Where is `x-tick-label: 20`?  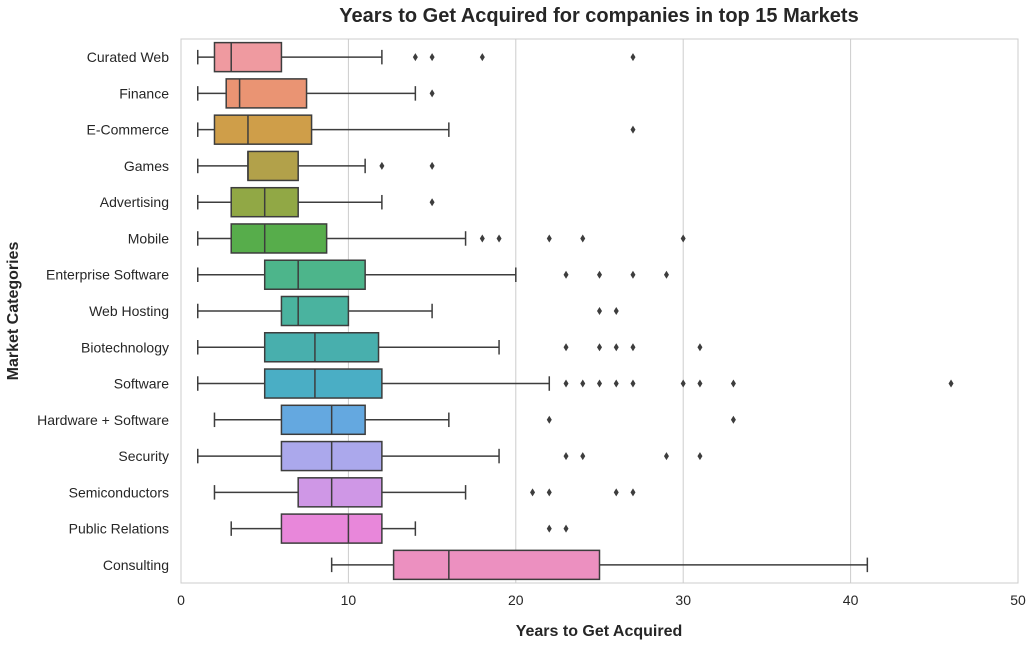 x-tick-label: 20 is located at coordinates (516, 600).